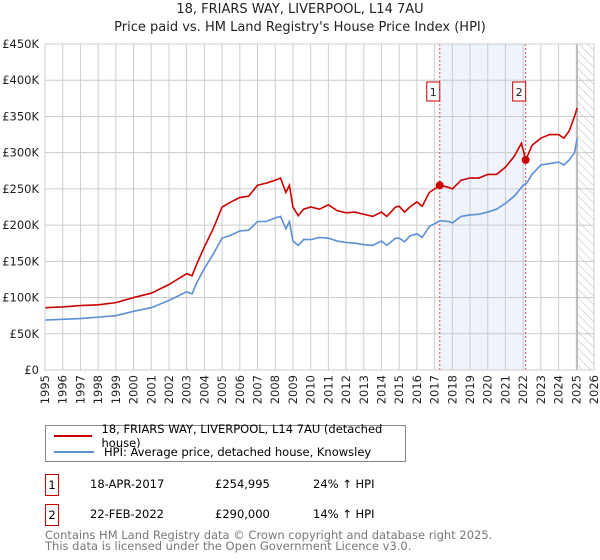 The image size is (600, 560). I want to click on x-tick-label: 2000, so click(134, 389).